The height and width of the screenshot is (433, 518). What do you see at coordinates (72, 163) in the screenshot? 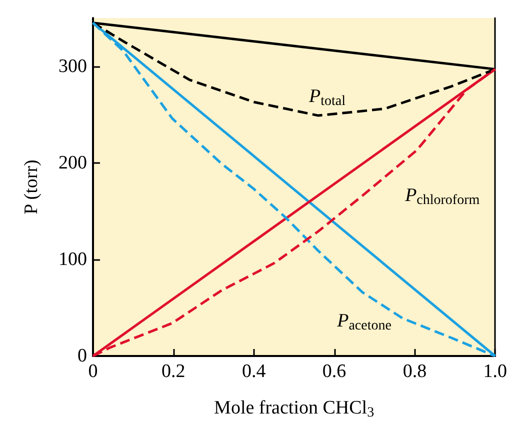
I see `y-tick-label: 200` at bounding box center [72, 163].